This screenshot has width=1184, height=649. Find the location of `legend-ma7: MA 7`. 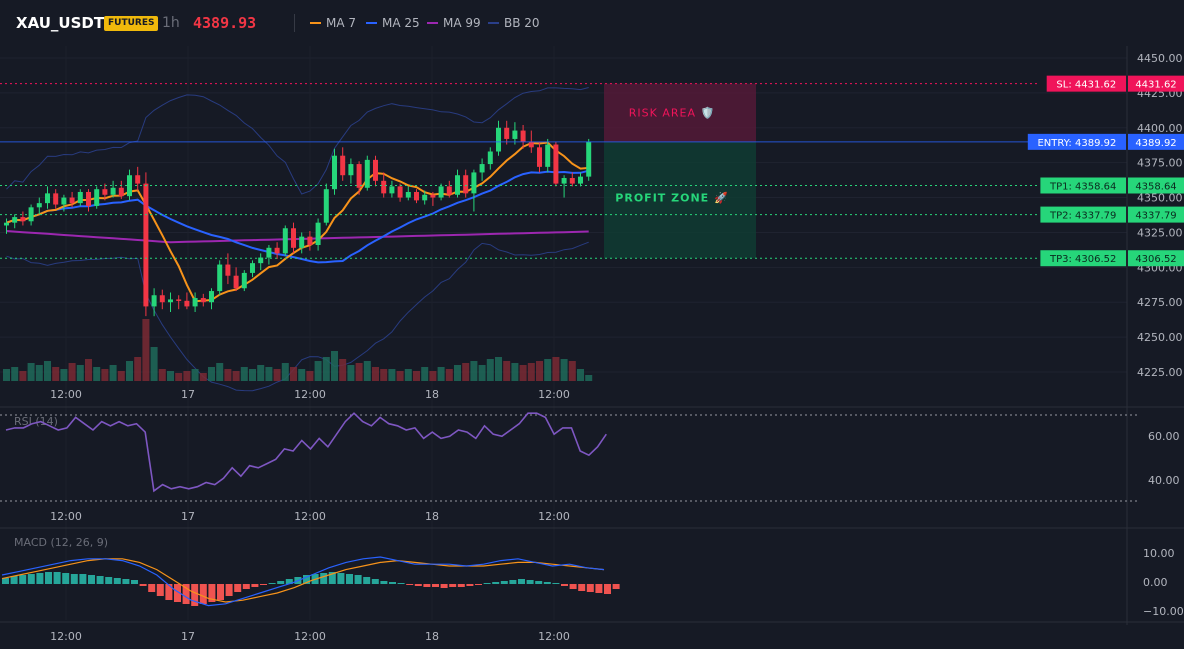

legend-ma7: MA 7 is located at coordinates (333, 23).